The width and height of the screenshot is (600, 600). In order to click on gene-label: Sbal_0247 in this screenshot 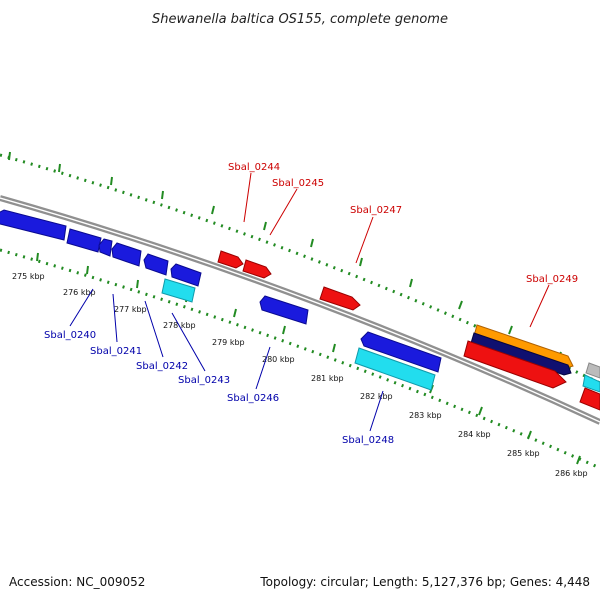, I will do `click(376, 210)`.